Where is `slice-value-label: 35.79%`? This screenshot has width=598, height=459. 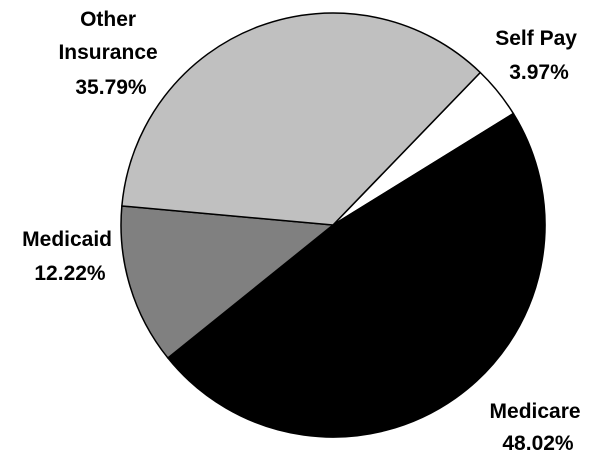 slice-value-label: 35.79% is located at coordinates (111, 87).